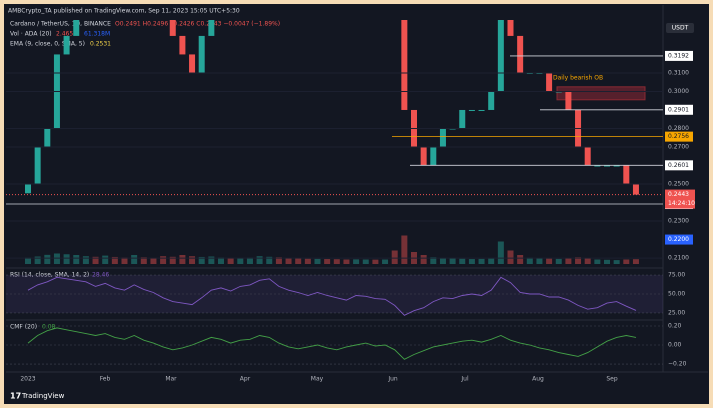 The height and width of the screenshot is (408, 713). I want to click on rsi-legend: RSI (14, close, SMA, 14, 2), so click(49, 275).